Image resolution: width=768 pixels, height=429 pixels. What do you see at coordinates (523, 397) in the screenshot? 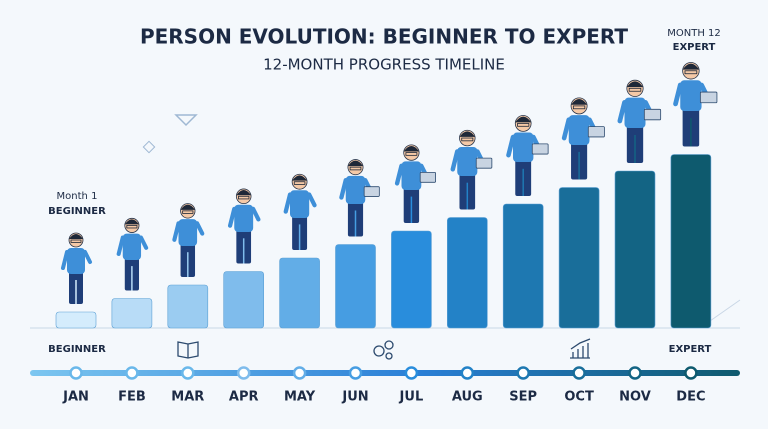
I see `month-label: SEP` at bounding box center [523, 397].